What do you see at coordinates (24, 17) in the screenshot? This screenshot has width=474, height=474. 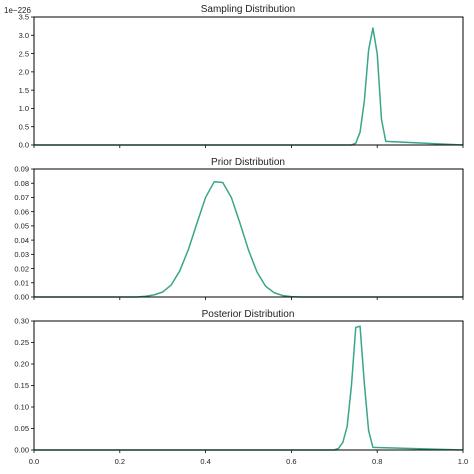 I see `y-tick-label: 3.5` at bounding box center [24, 17].